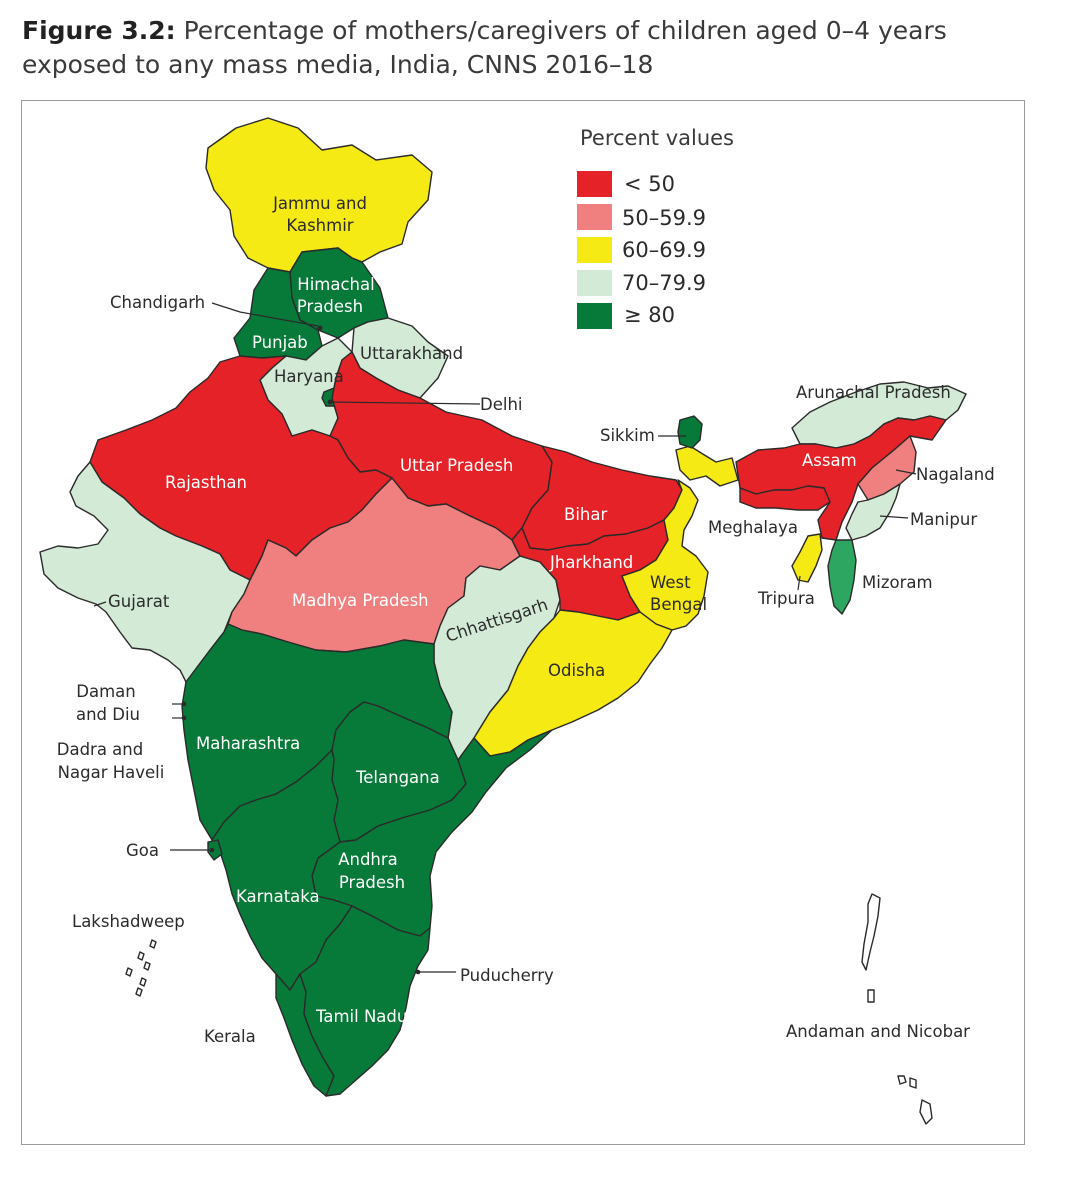 This screenshot has height=1200, width=1065. What do you see at coordinates (100, 749) in the screenshot?
I see `label-dadra-1: Dadra and` at bounding box center [100, 749].